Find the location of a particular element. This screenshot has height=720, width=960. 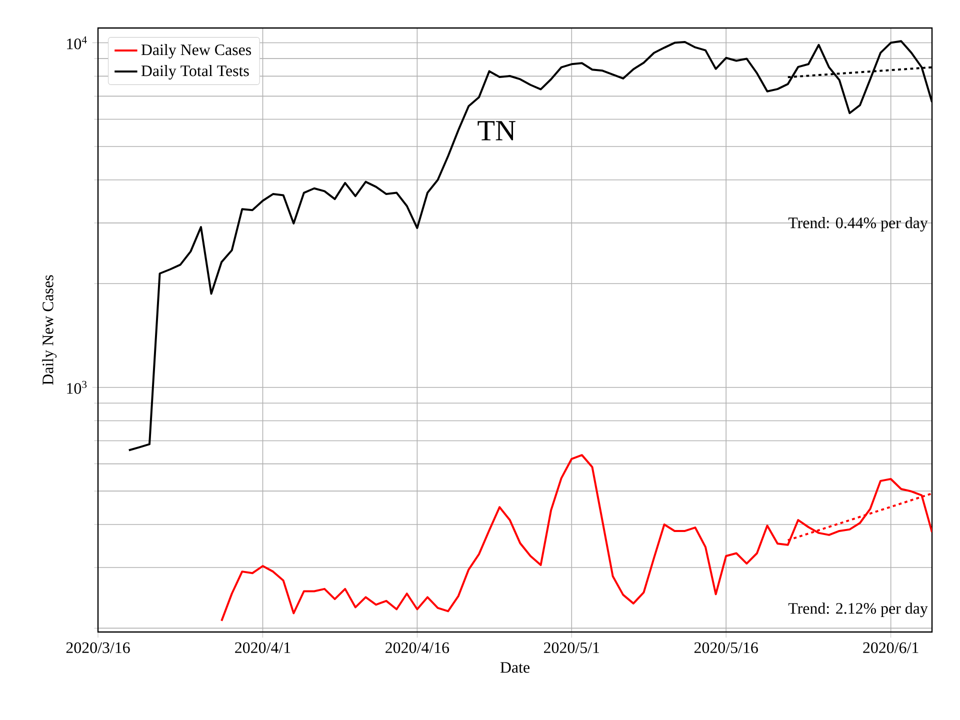

annotation: TN is located at coordinates (497, 130).